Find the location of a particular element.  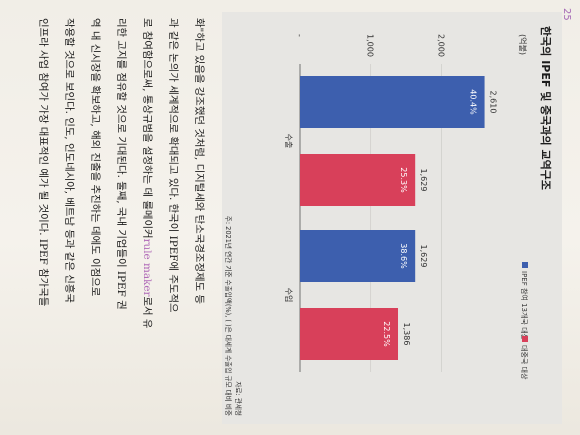

y-tick-label: 2,000 is located at coordinates (440, 45).